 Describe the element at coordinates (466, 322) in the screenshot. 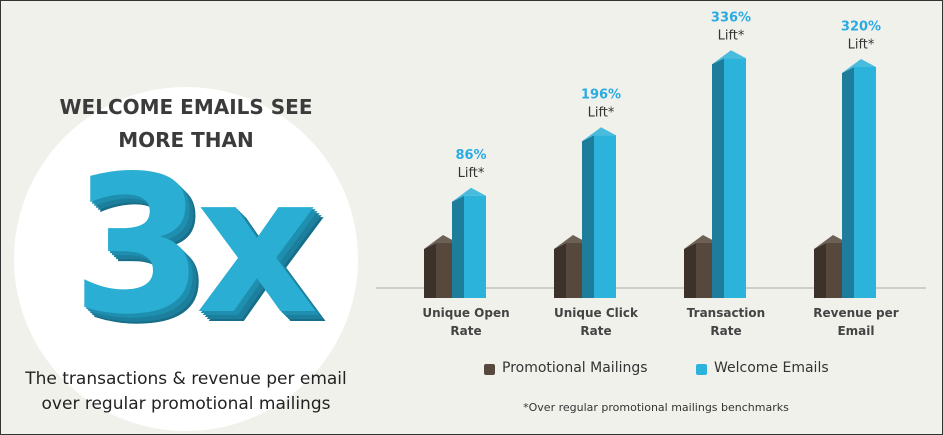

I see `x-tick-label: Unique Open Rate` at that location.